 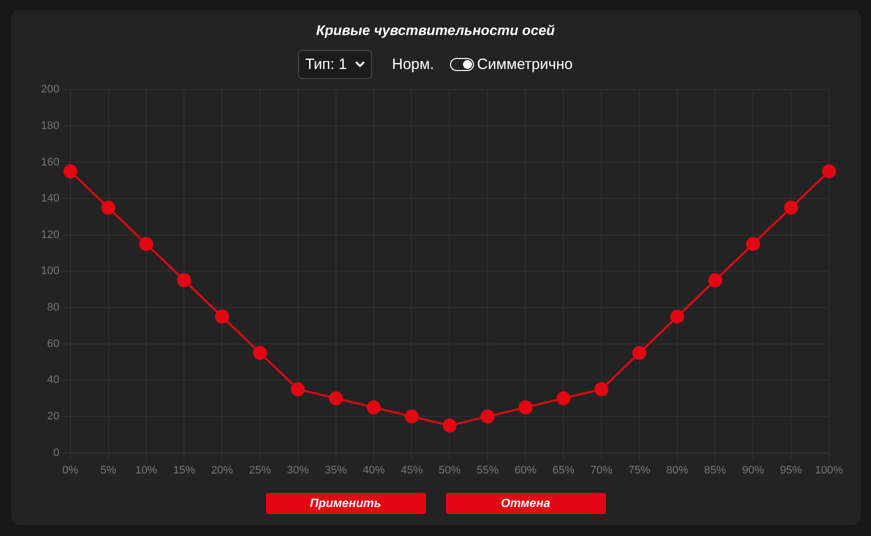 I want to click on x-tick-label: 100%, so click(x=829, y=470).